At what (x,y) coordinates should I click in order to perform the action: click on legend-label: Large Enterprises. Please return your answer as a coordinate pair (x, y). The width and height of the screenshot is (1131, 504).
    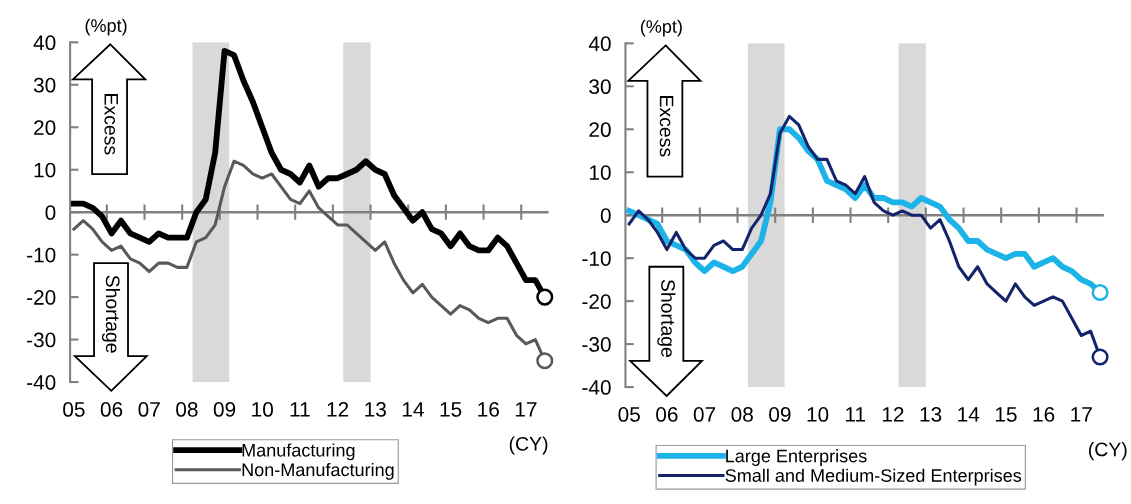
    Looking at the image, I should click on (796, 457).